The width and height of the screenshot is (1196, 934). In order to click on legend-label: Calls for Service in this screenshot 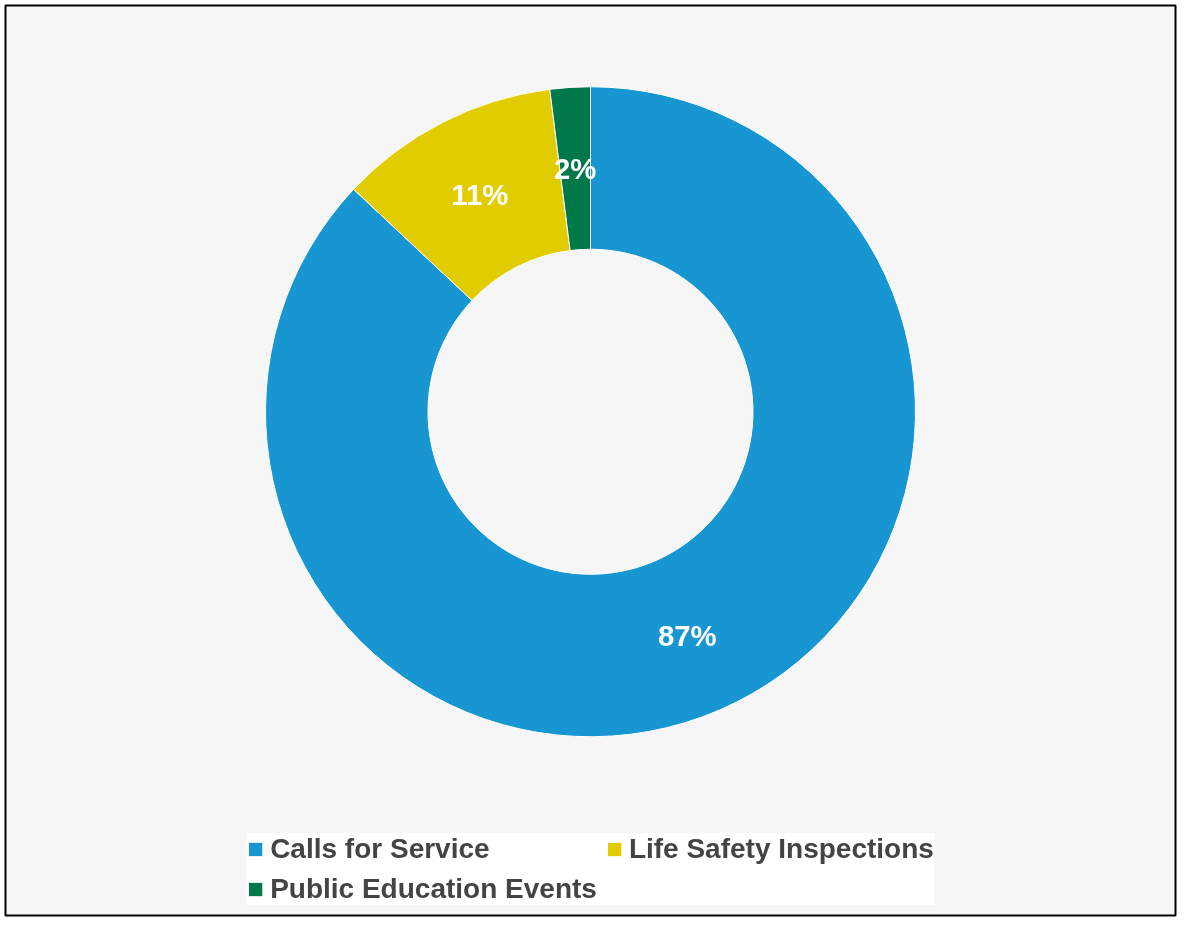, I will do `click(380, 849)`.